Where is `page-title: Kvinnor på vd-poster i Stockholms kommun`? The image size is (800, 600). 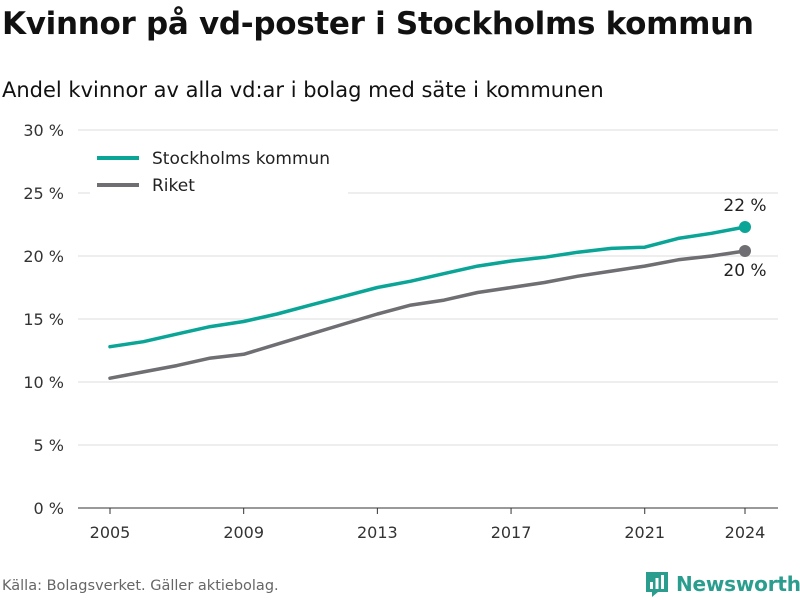
page-title: Kvinnor på vd-poster i Stockholms kommun is located at coordinates (378, 24).